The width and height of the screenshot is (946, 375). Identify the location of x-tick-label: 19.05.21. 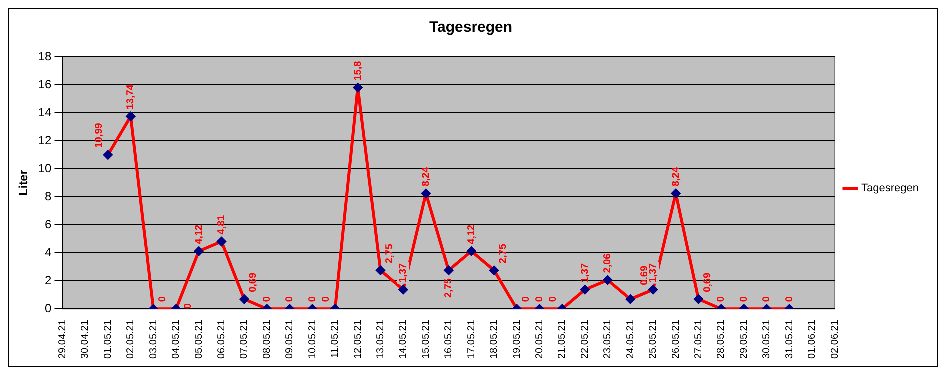
(517, 340).